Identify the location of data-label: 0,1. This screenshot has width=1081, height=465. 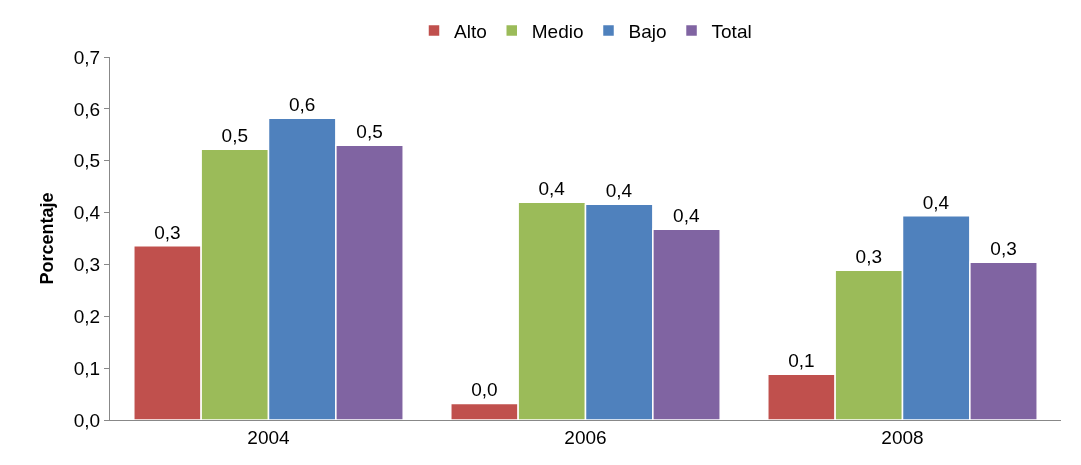
(801, 361).